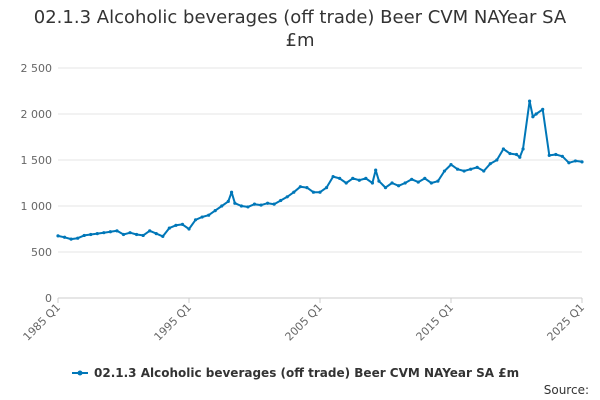 This screenshot has height=400, width=600. Describe the element at coordinates (48, 298) in the screenshot. I see `y-tick-label: 0` at that location.